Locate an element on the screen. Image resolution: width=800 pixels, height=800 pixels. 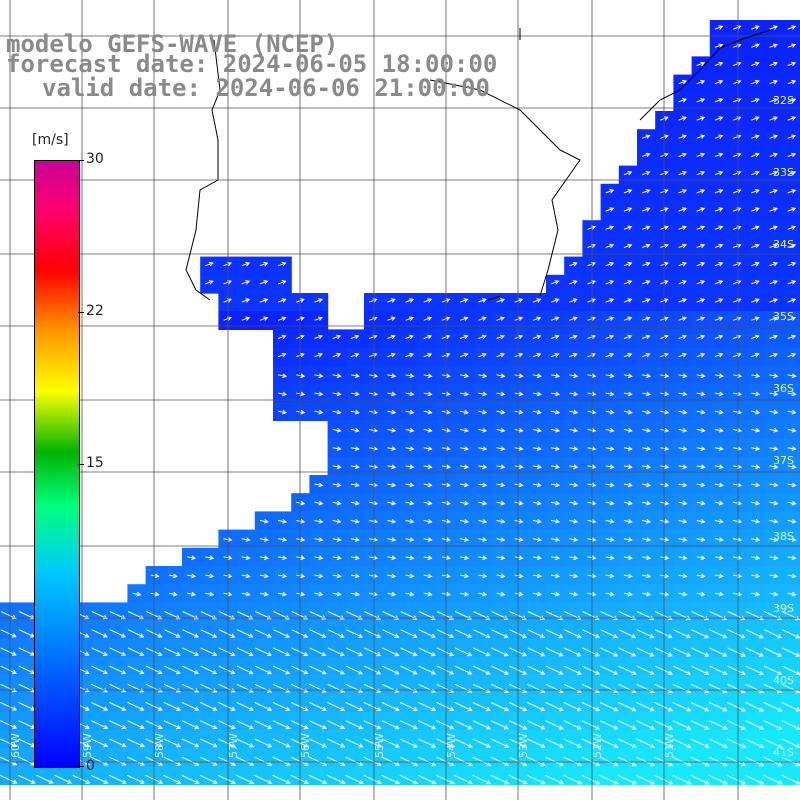
lat-label: 40S is located at coordinates (783, 680).